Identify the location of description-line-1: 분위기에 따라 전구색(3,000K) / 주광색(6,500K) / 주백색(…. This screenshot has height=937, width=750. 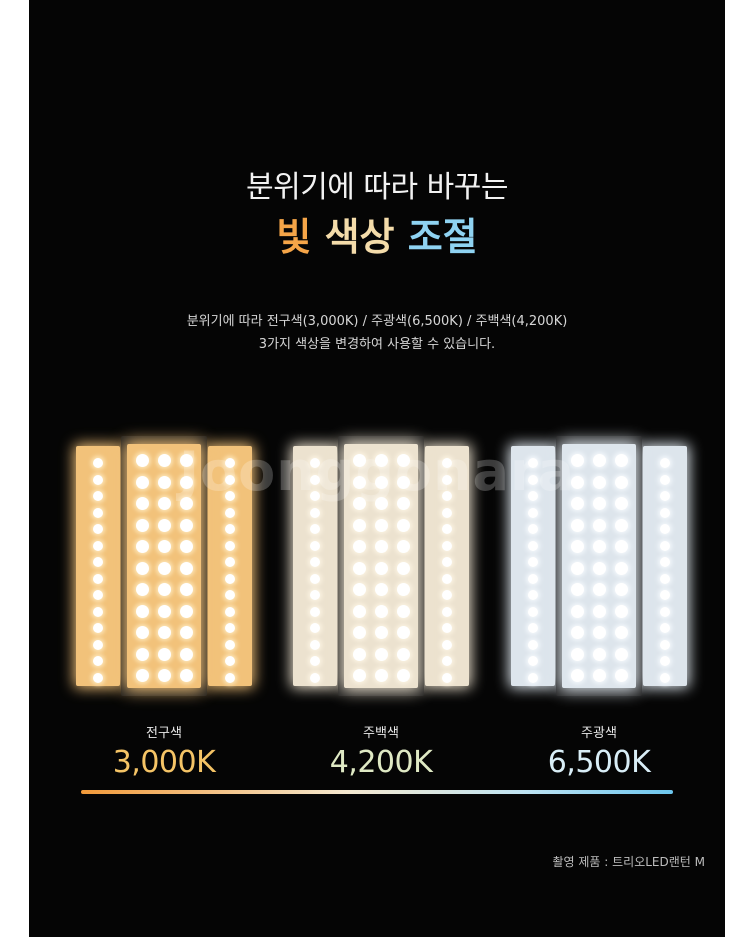
(377, 321).